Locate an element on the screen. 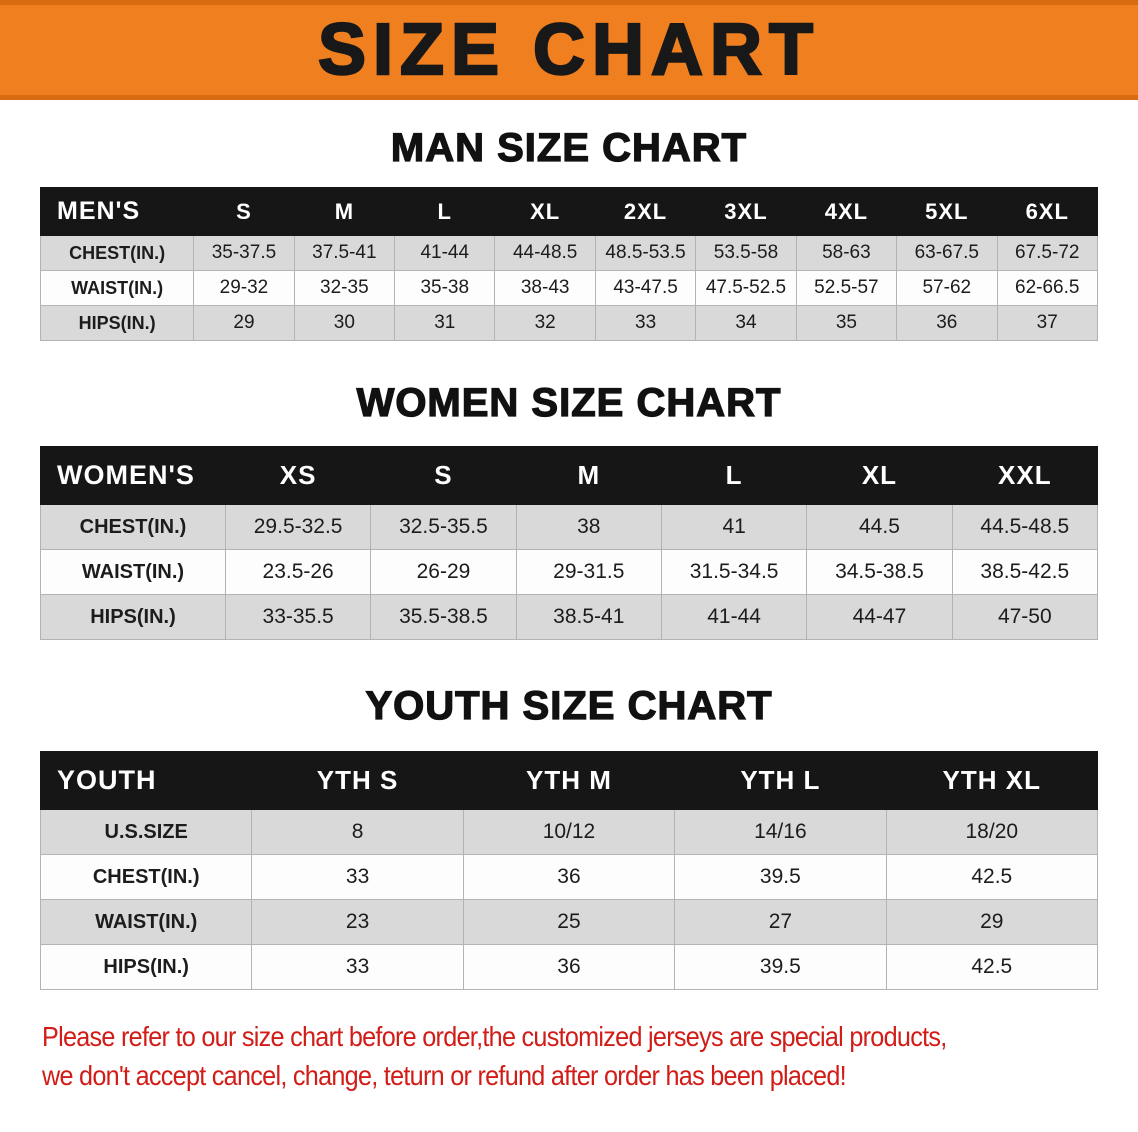 The width and height of the screenshot is (1138, 1132). size-value-cell: 26-29 is located at coordinates (443, 572).